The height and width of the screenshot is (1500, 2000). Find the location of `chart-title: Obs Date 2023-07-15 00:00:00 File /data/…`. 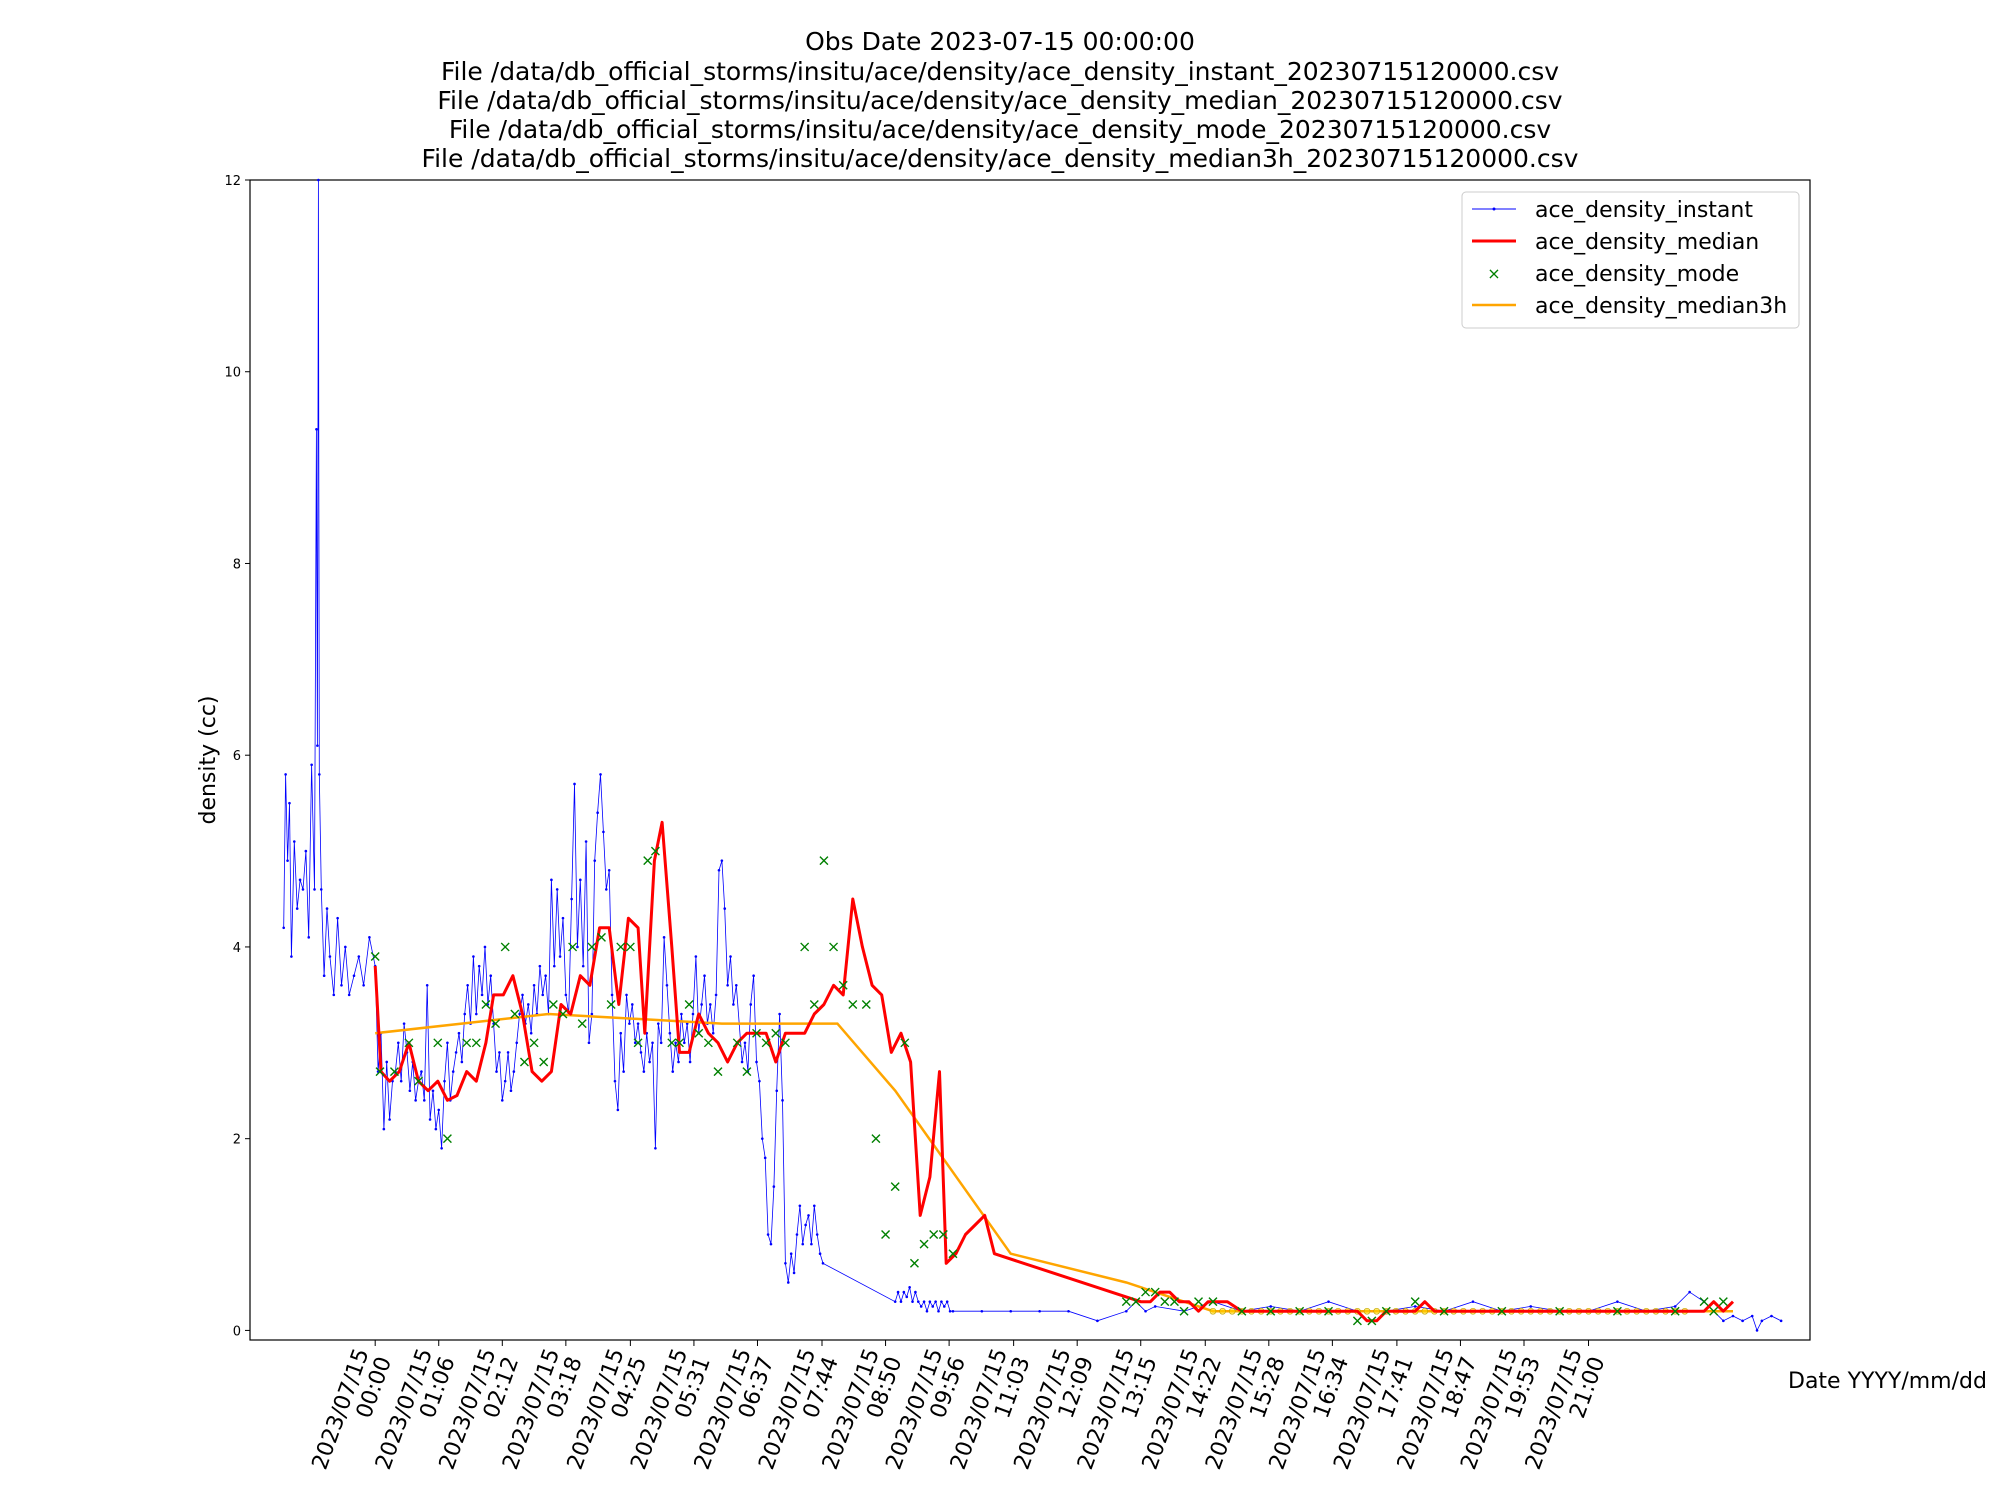

chart-title: Obs Date 2023-07-15 00:00:00 File /data/… is located at coordinates (1000, 100).